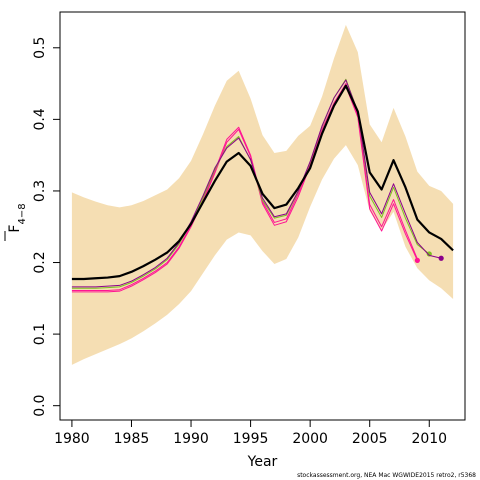 This screenshot has height=480, width=480. What do you see at coordinates (40, 334) in the screenshot?
I see `y-tick-label: 0.1` at bounding box center [40, 334].